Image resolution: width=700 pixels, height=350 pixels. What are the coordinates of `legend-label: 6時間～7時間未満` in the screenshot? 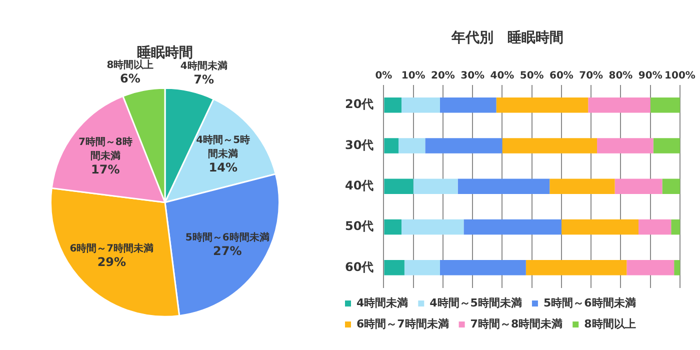 It's located at (402, 323).